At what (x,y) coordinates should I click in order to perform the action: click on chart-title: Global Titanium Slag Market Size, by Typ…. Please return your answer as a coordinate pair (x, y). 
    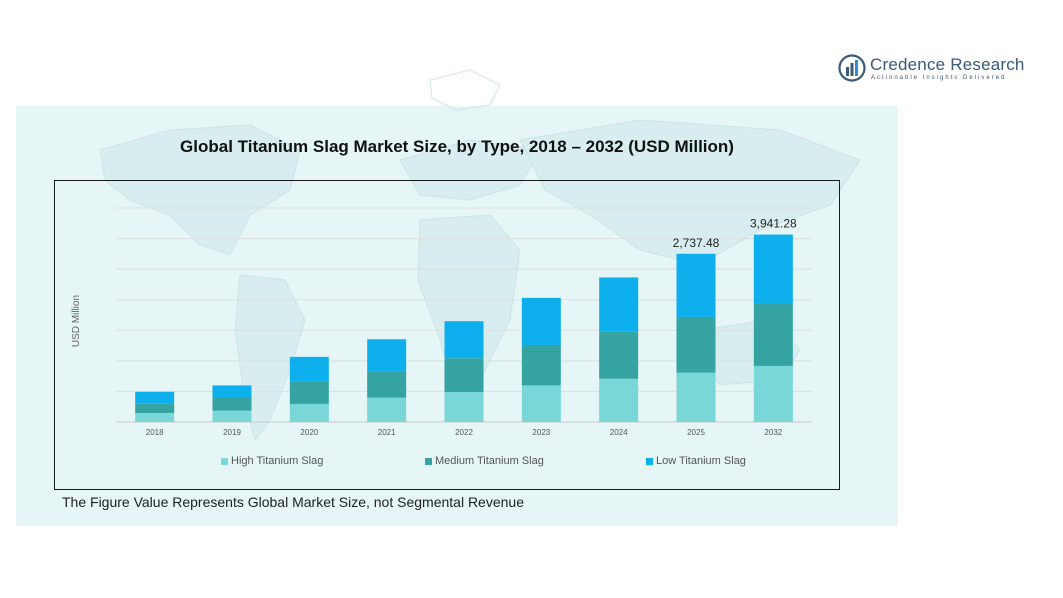
    Looking at the image, I should click on (457, 146).